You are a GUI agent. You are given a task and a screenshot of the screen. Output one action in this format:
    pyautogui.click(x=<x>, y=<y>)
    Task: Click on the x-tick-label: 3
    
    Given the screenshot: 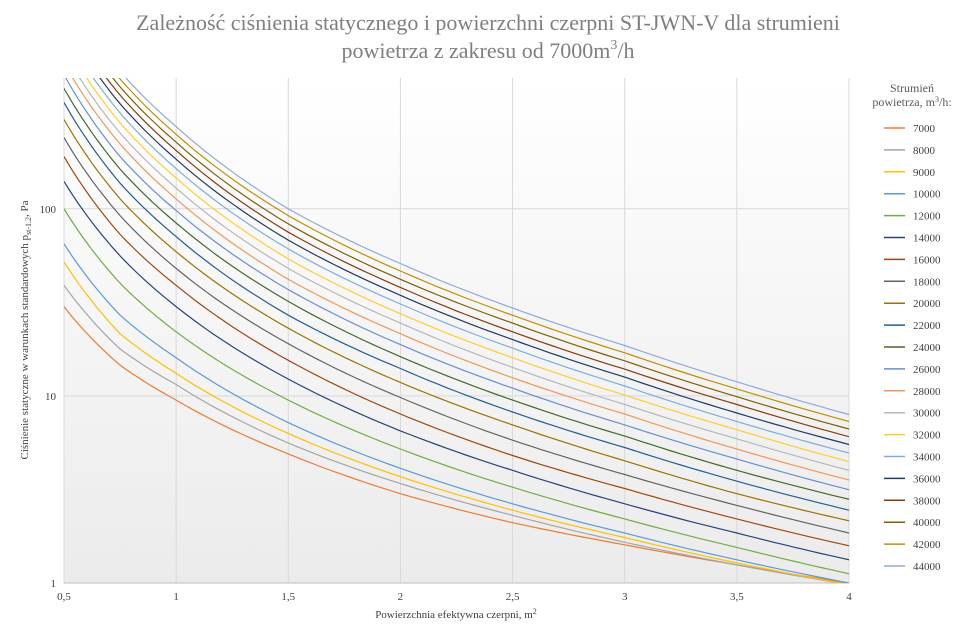 What is the action you would take?
    pyautogui.click(x=625, y=597)
    